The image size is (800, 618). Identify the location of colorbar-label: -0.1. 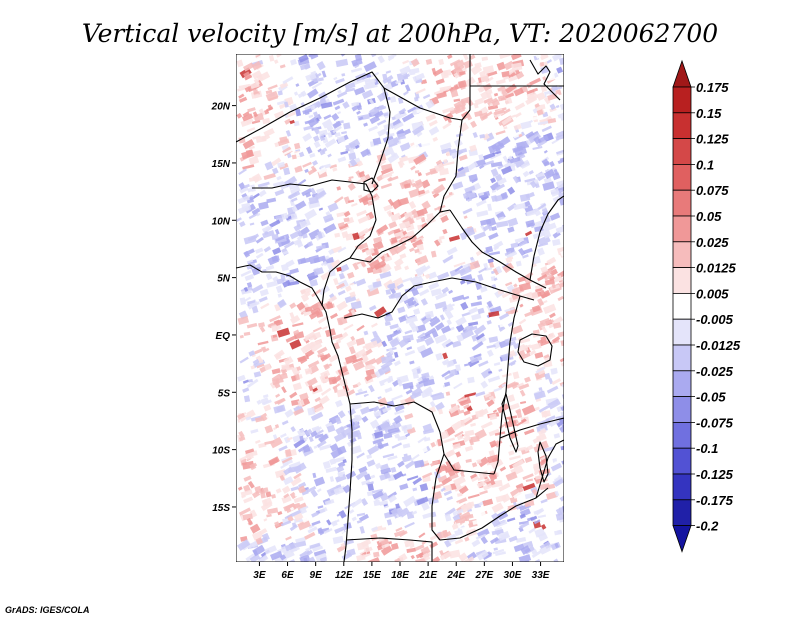
(707, 448).